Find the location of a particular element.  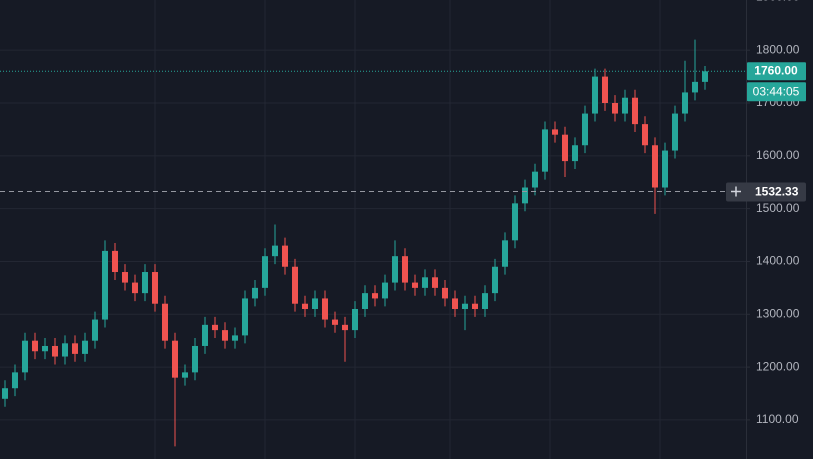

y-tick-label: 1500.00 is located at coordinates (778, 208).